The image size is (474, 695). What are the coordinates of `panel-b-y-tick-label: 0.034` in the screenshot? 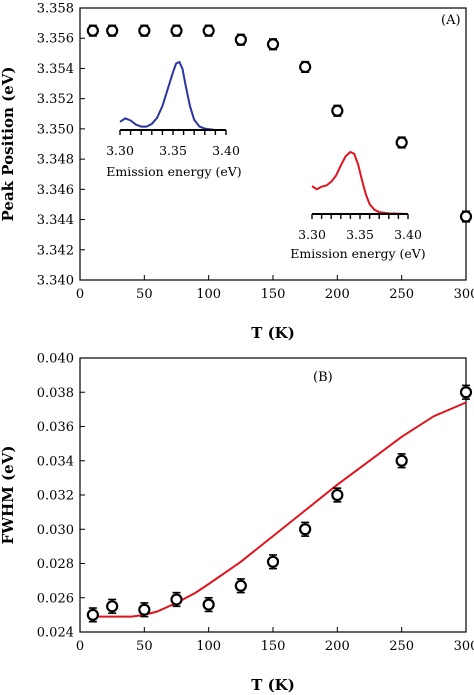 It's located at (55, 461).